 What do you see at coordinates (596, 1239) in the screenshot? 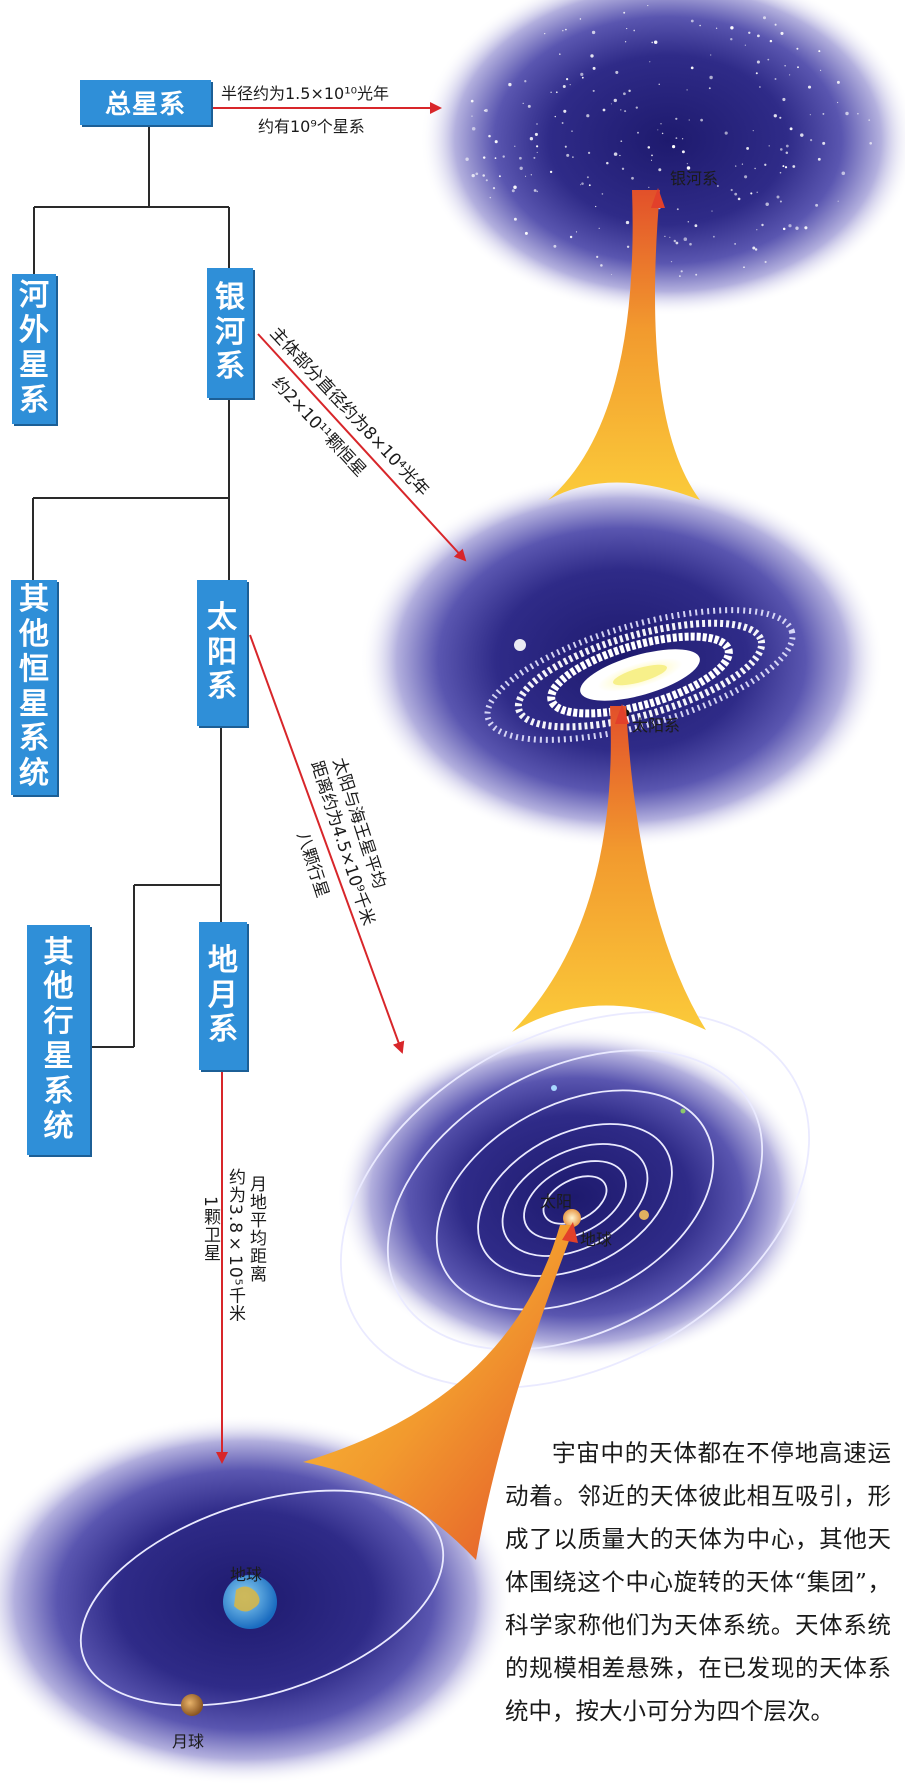
I see `label-earth-in-solar: 地球` at bounding box center [596, 1239].